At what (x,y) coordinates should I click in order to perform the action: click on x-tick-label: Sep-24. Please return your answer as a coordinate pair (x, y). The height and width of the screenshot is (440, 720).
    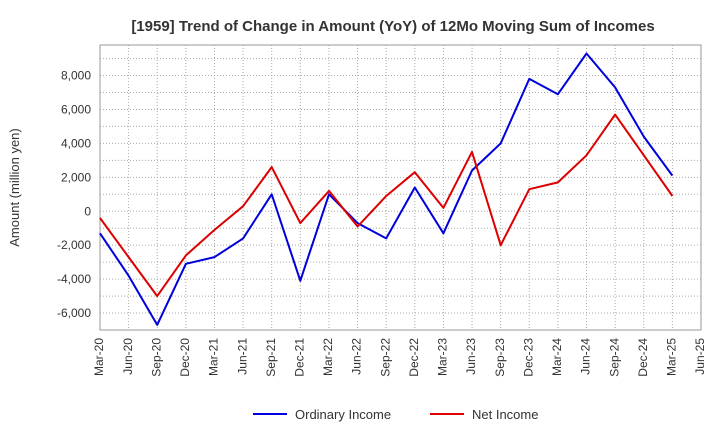
    Looking at the image, I should click on (614, 357).